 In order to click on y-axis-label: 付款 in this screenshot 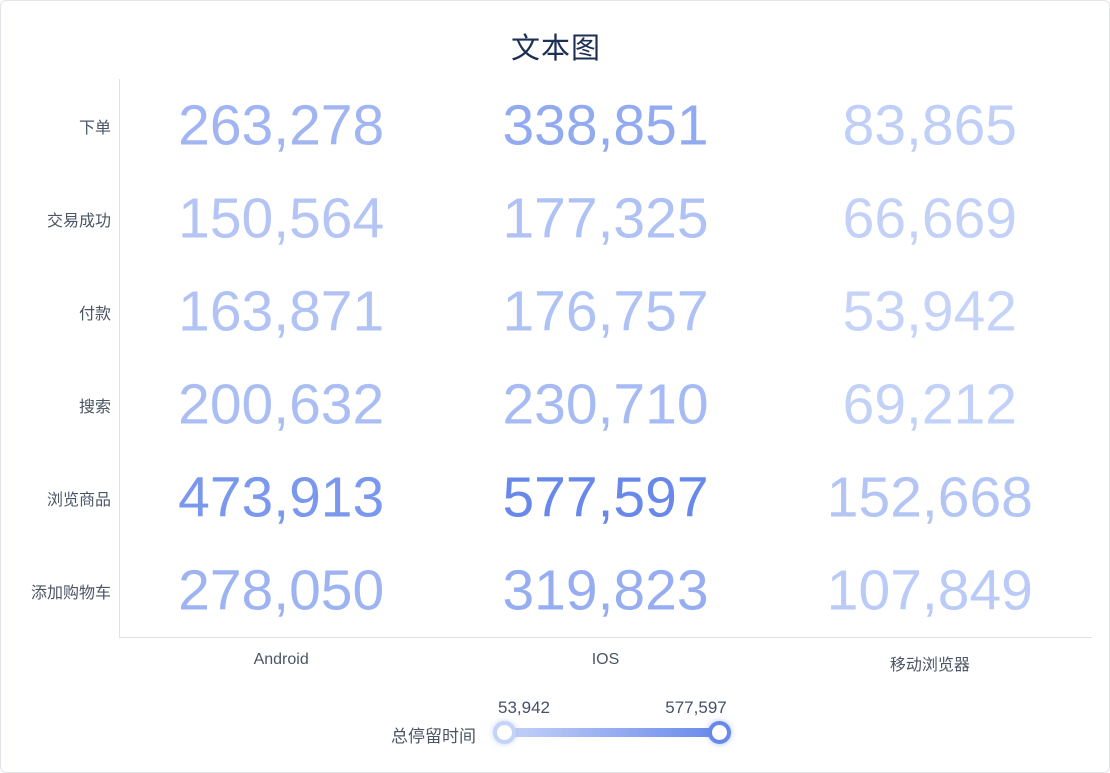, I will do `click(94, 314)`.